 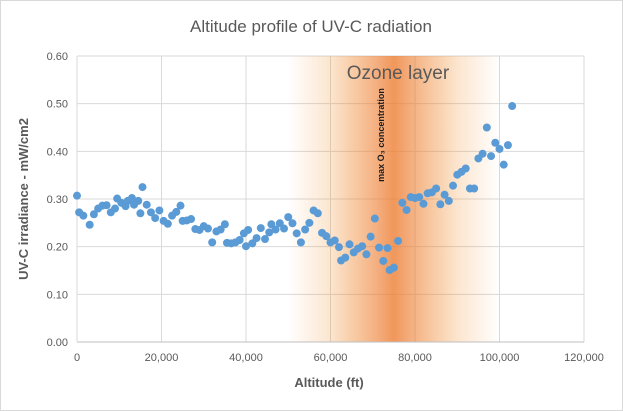 What do you see at coordinates (331, 358) in the screenshot?
I see `x-tick-label: 60,000` at bounding box center [331, 358].